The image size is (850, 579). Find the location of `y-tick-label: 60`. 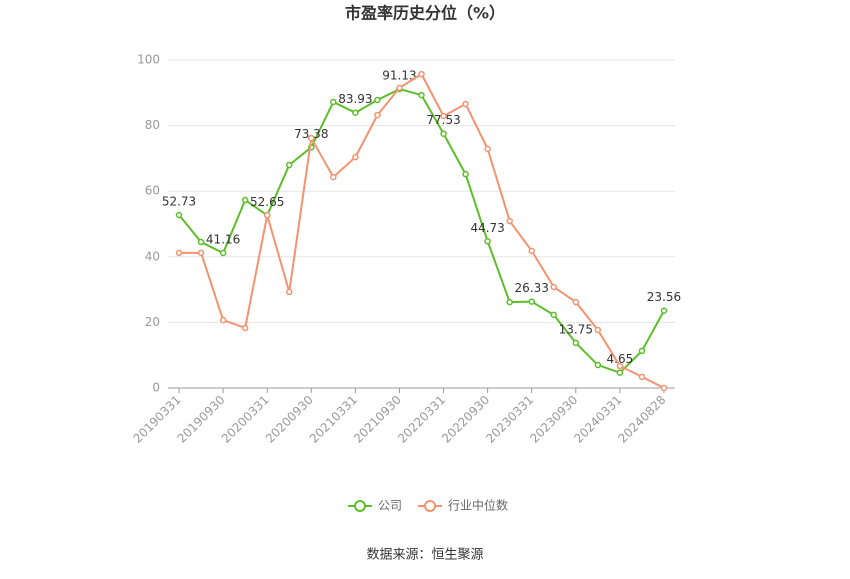

y-tick-label: 60 is located at coordinates (152, 191).